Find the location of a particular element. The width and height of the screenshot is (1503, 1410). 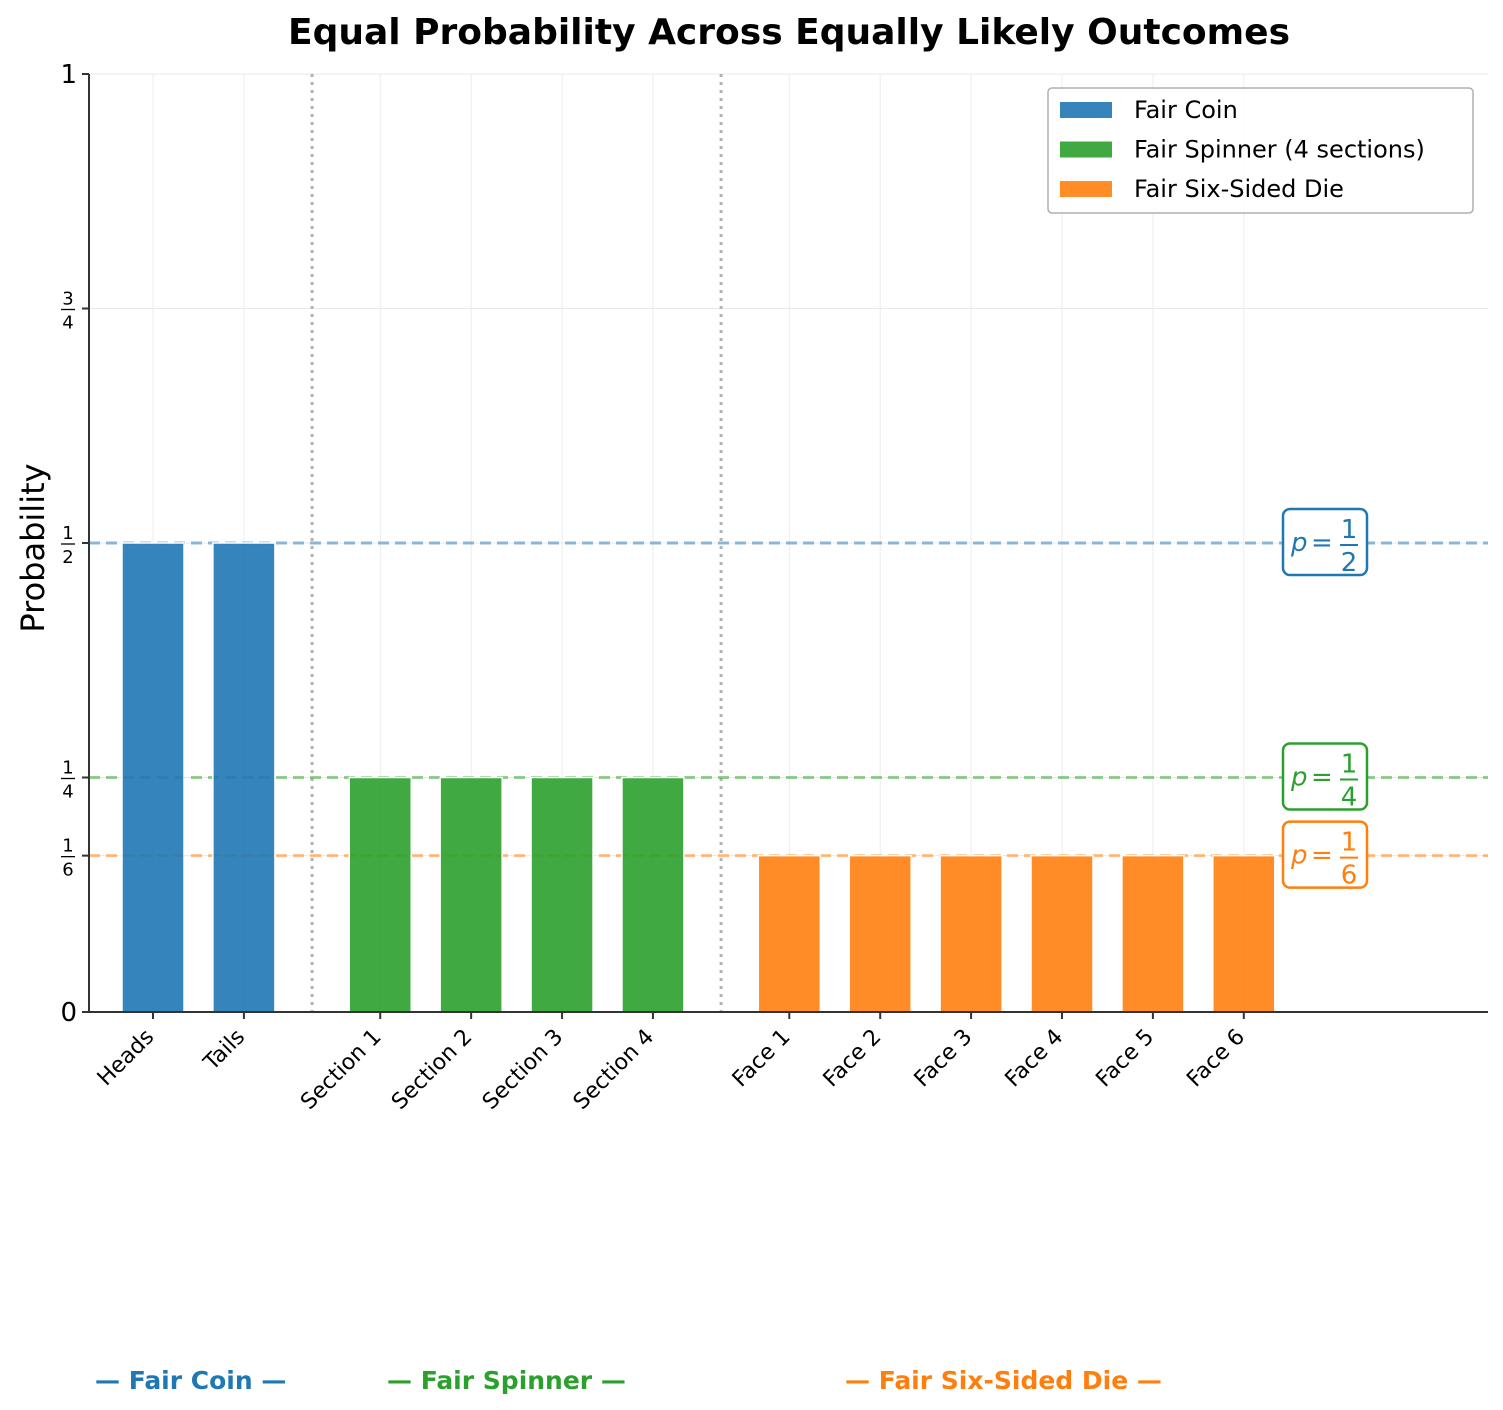

x-tick-label: Section 2 is located at coordinates (432, 1070).